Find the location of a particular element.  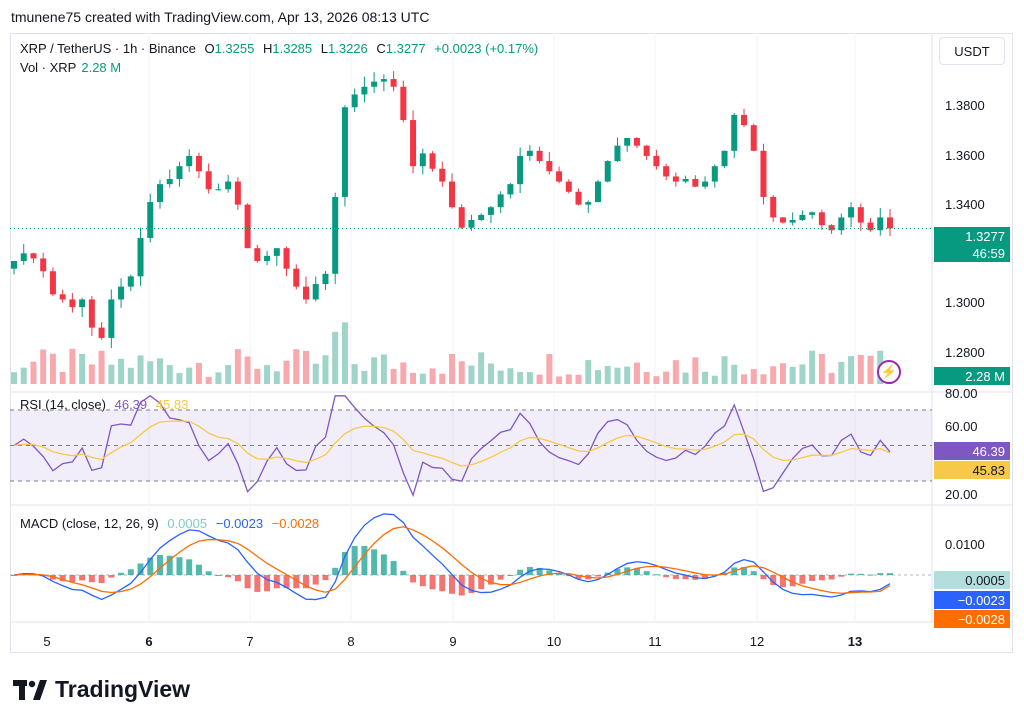

time-axis-label: 10 is located at coordinates (554, 641).